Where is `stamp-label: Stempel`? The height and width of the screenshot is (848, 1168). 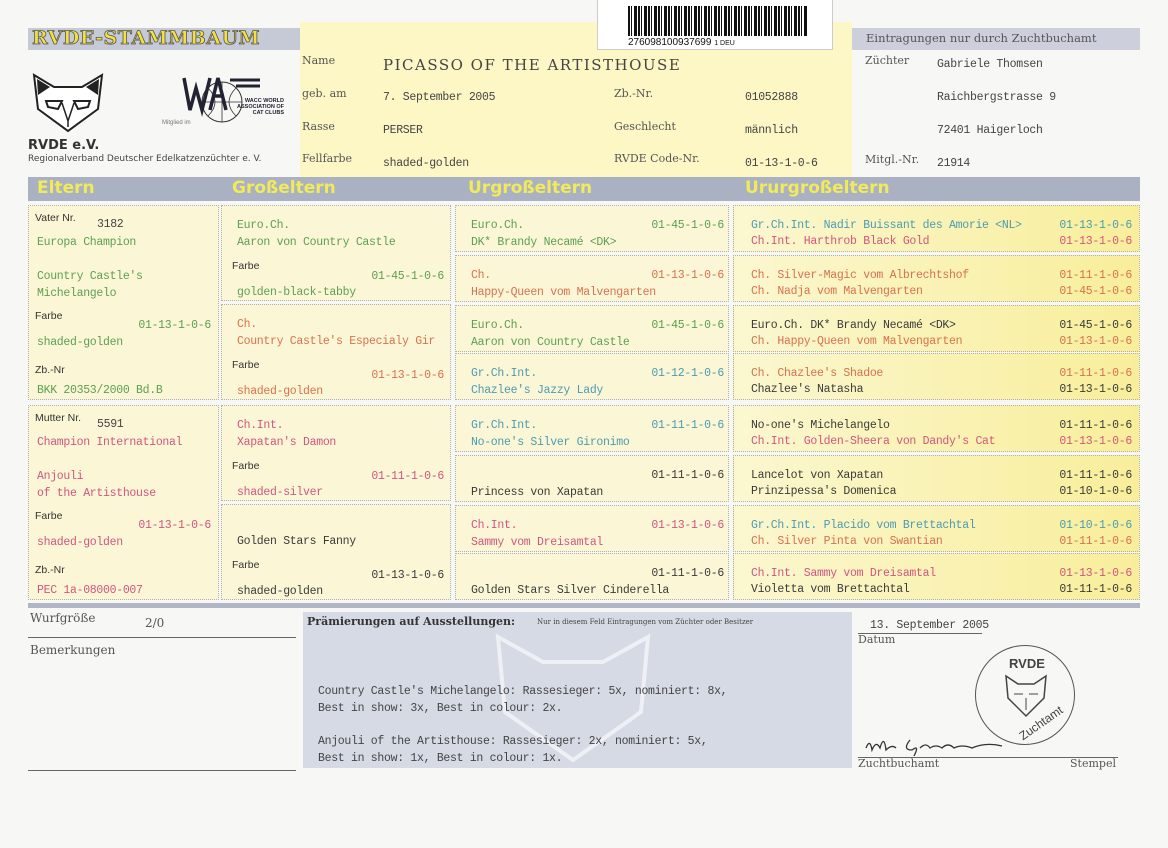 stamp-label: Stempel is located at coordinates (1093, 763).